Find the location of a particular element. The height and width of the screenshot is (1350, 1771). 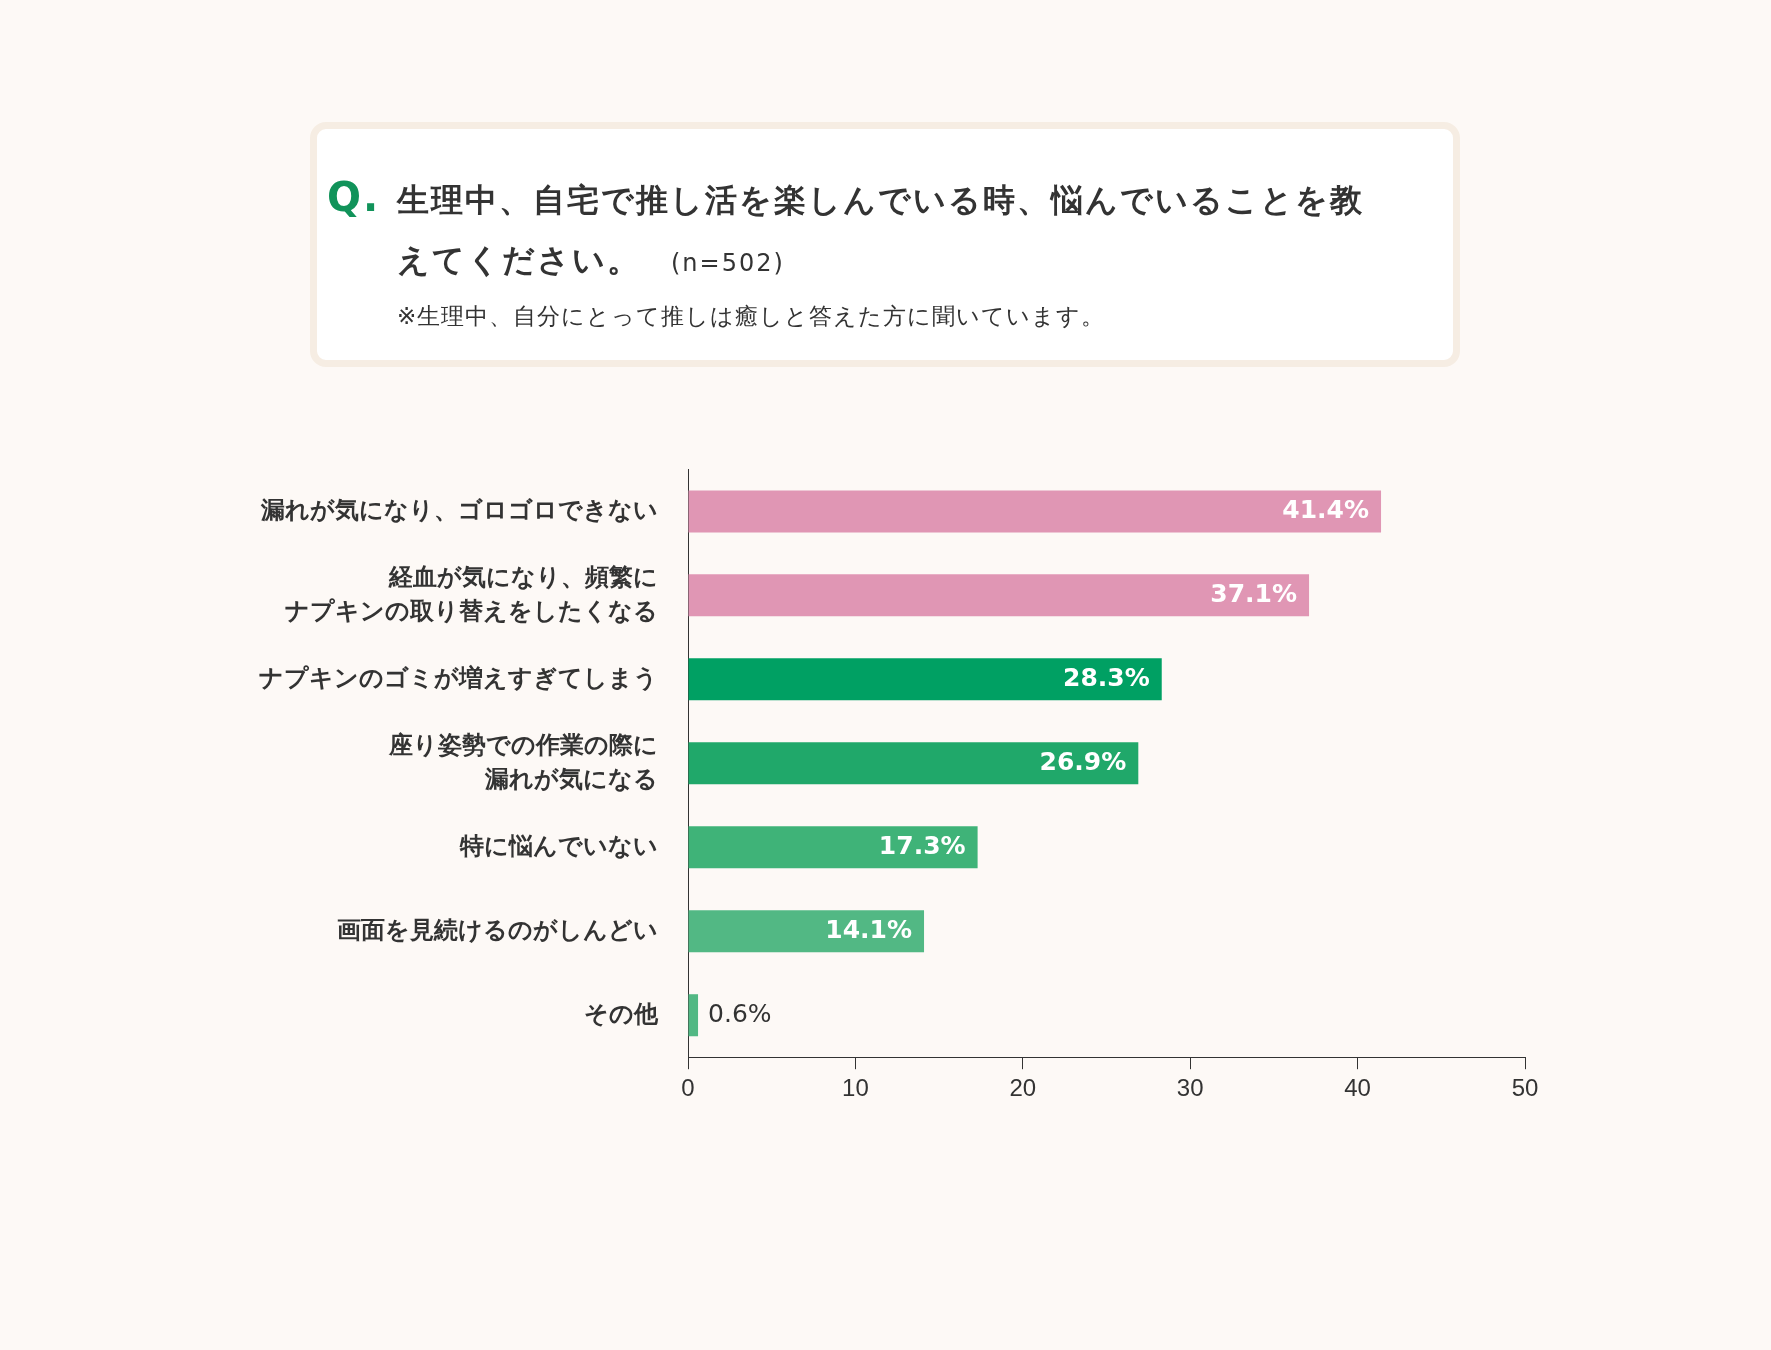

chart-title: Q. 生理中、自宅で推し活を楽しんでいる時、悩んでいることを教えてください。 (n=502) is located at coordinates (845, 226).